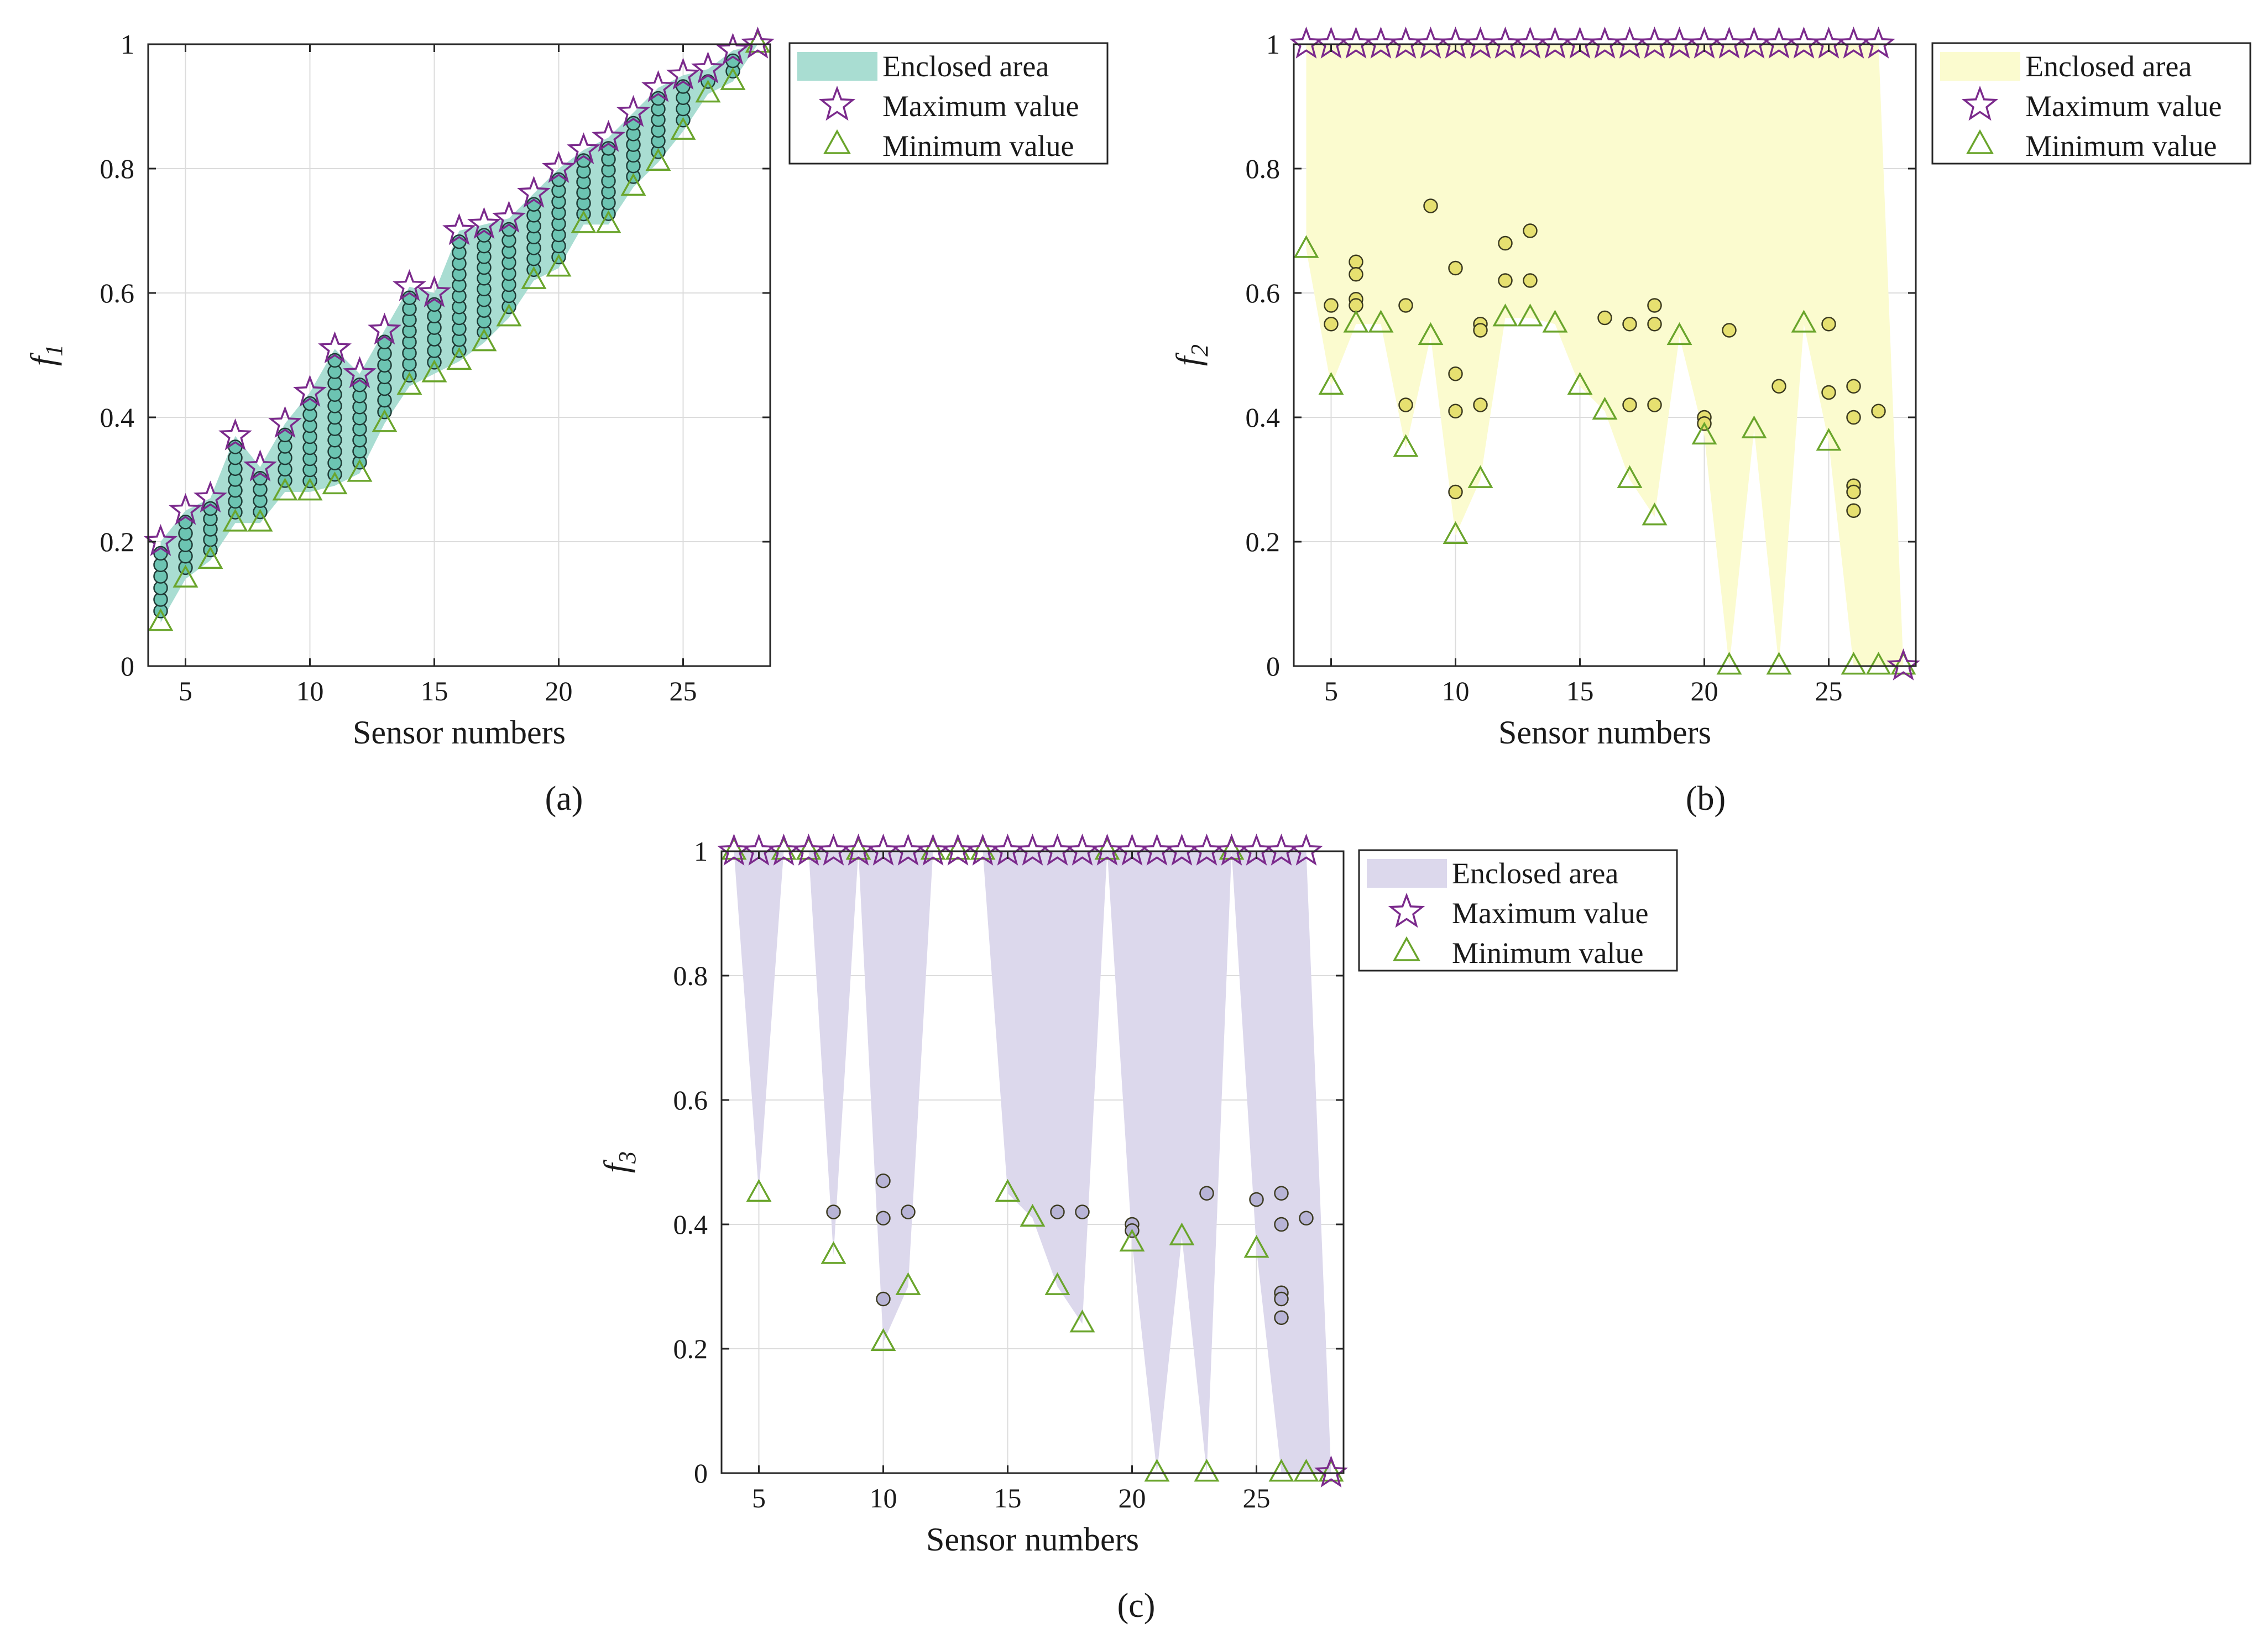  What do you see at coordinates (46, 355) in the screenshot?
I see `y-axis-label: f1` at bounding box center [46, 355].